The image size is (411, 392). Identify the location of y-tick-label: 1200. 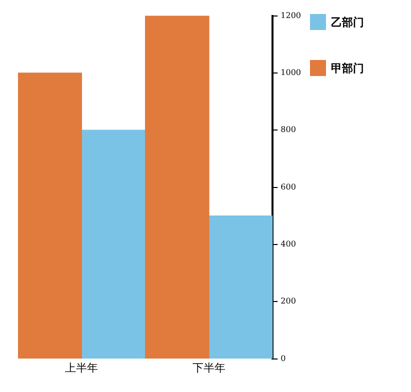
(290, 15).